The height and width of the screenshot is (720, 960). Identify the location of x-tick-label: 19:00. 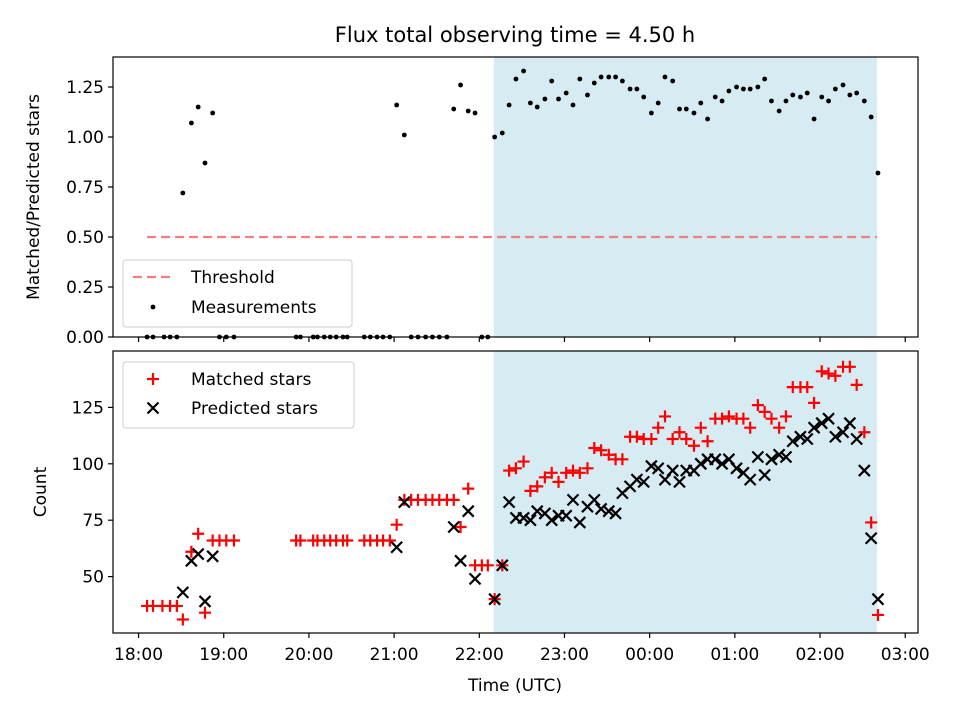
(223, 655).